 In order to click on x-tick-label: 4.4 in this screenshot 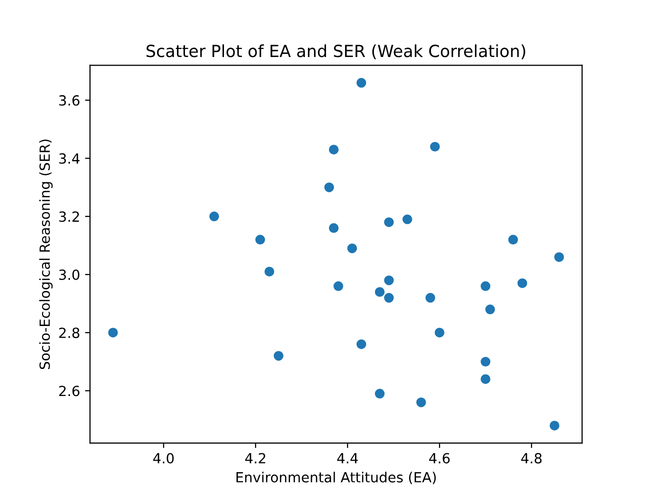, I will do `click(347, 458)`.